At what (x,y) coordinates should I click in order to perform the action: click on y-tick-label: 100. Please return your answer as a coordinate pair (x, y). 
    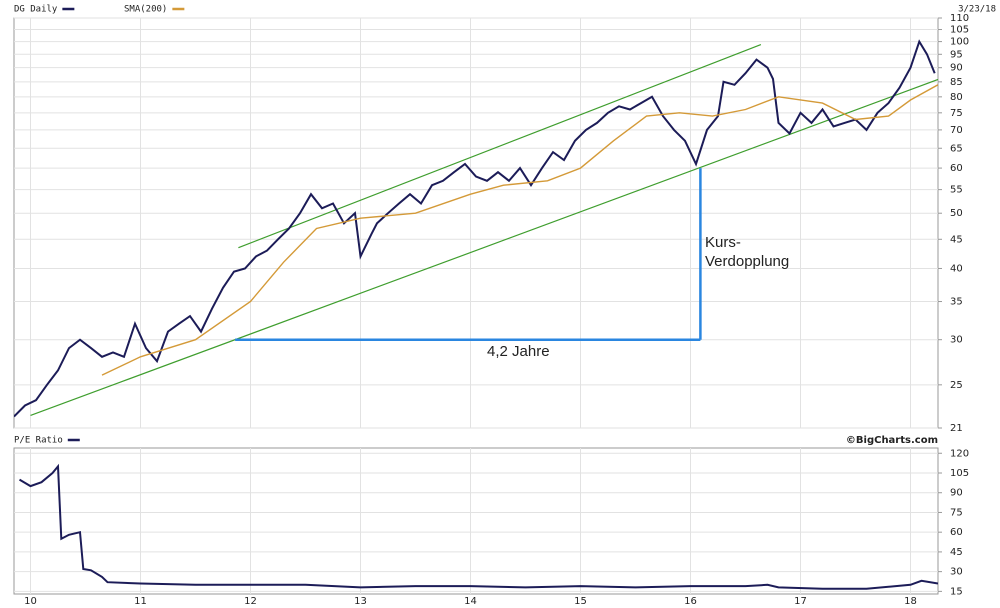
    Looking at the image, I should click on (959, 42).